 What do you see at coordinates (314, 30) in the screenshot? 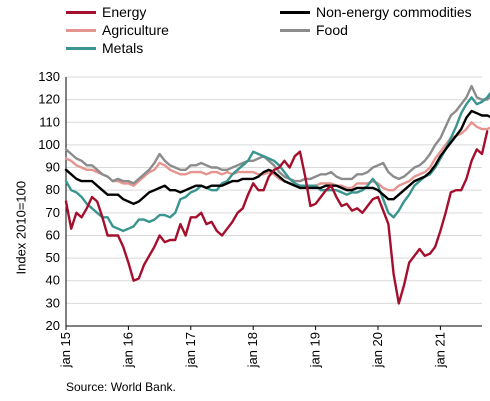
I see `legend-item-food: Food` at bounding box center [314, 30].